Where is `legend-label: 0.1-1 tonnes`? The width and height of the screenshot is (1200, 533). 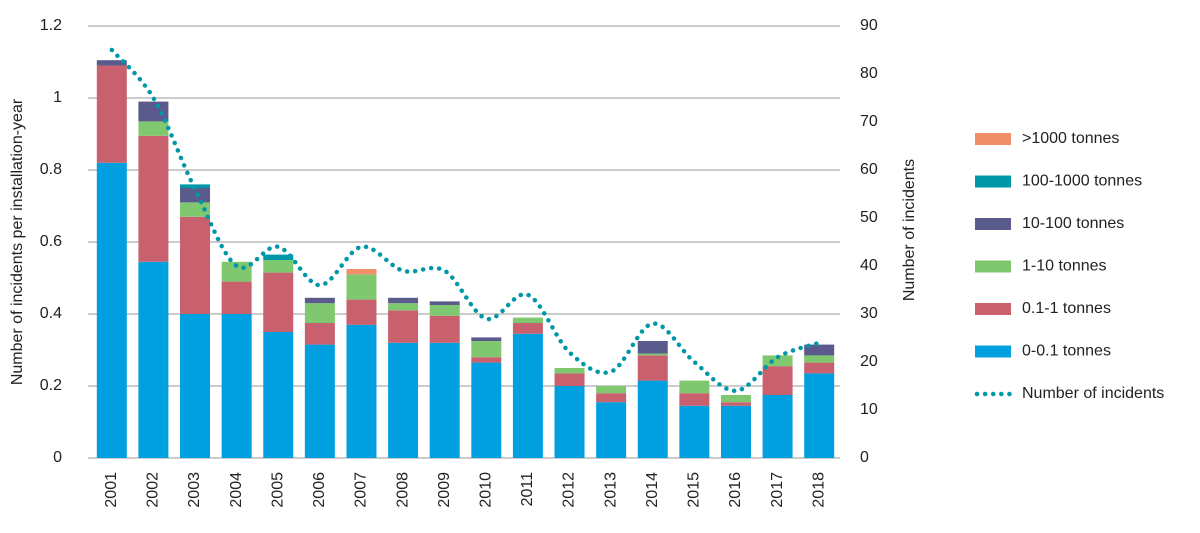
legend-label: 0.1-1 tonnes is located at coordinates (1066, 308).